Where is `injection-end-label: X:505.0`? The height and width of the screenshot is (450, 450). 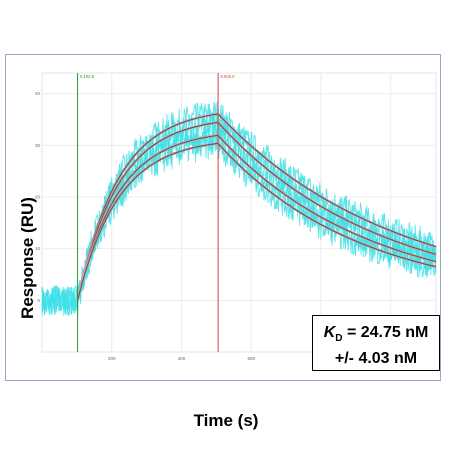
injection-end-label: X:505.0 is located at coordinates (227, 76).